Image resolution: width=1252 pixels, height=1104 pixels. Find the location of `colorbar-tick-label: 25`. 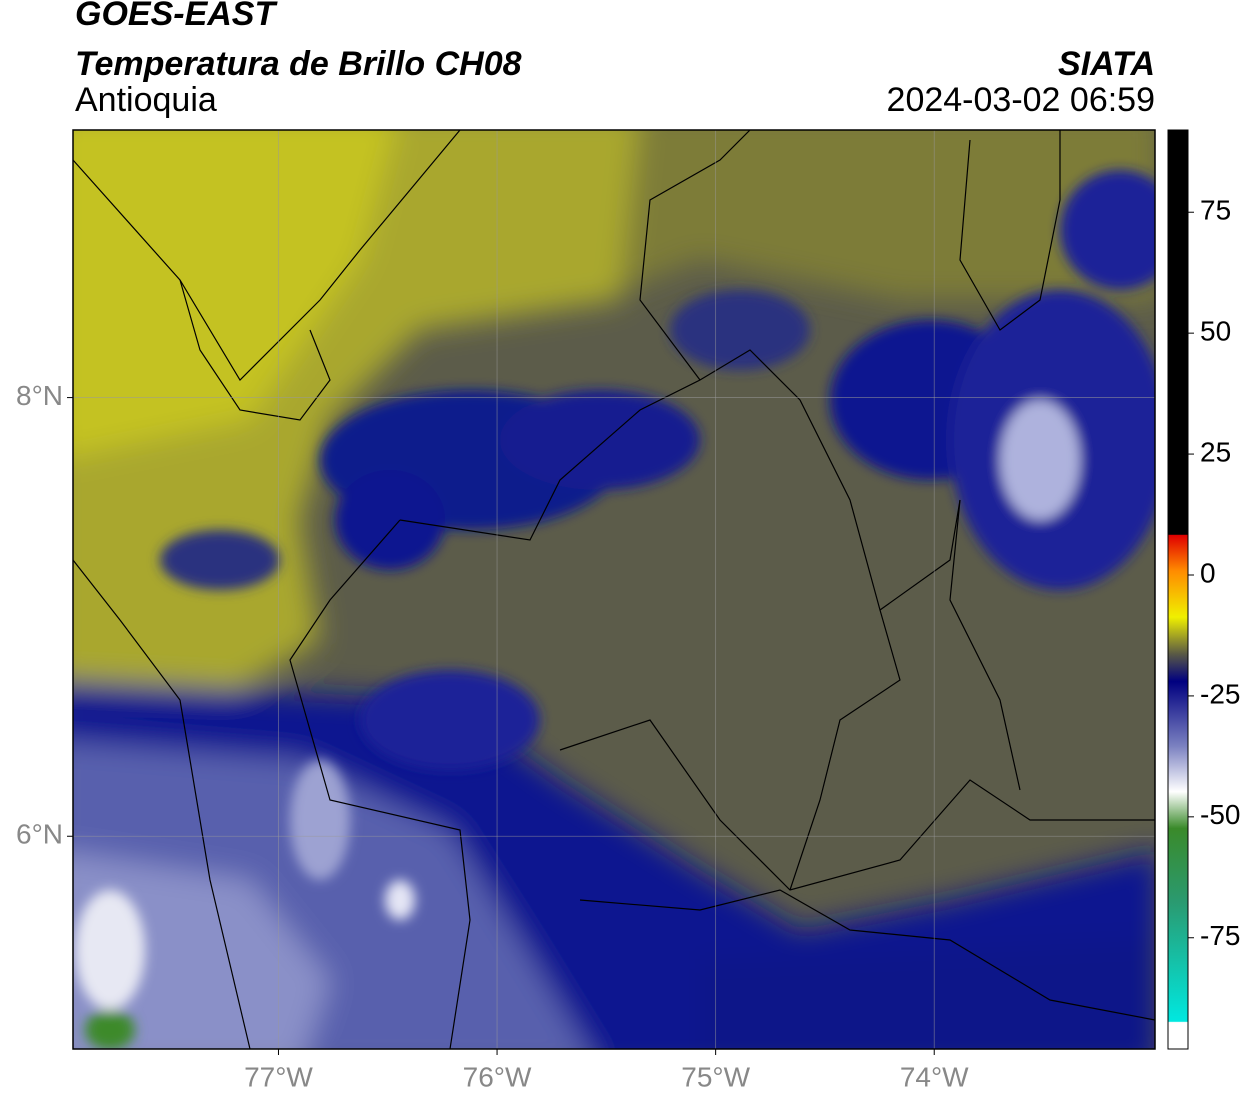

colorbar-tick-label: 25 is located at coordinates (1215, 451).